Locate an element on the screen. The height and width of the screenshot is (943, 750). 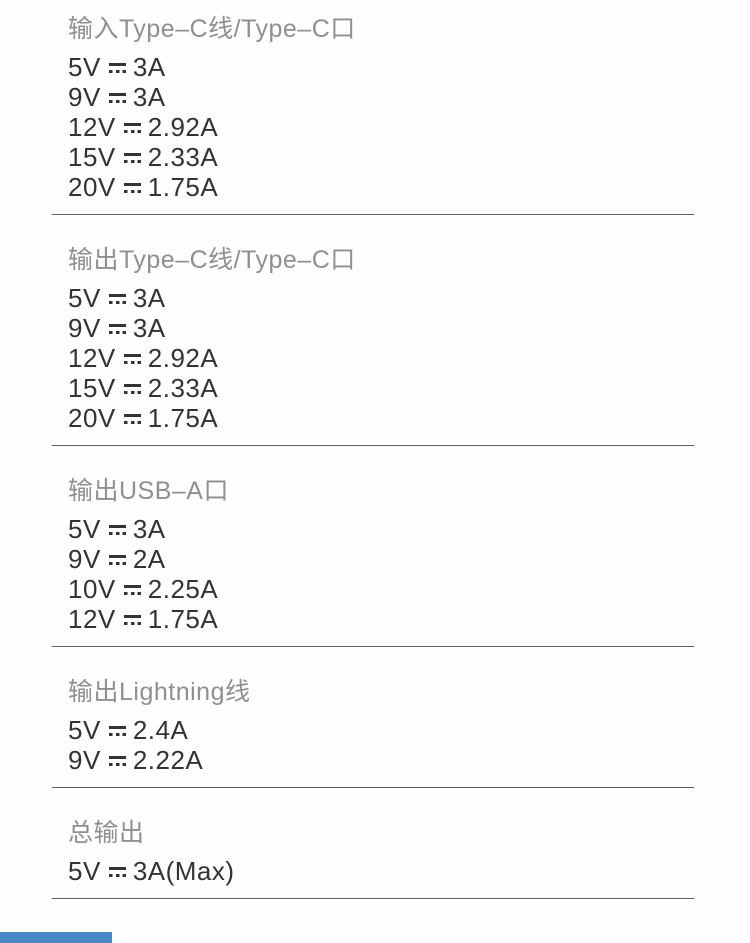
spec-row: 10V 2.25A is located at coordinates (409, 589).